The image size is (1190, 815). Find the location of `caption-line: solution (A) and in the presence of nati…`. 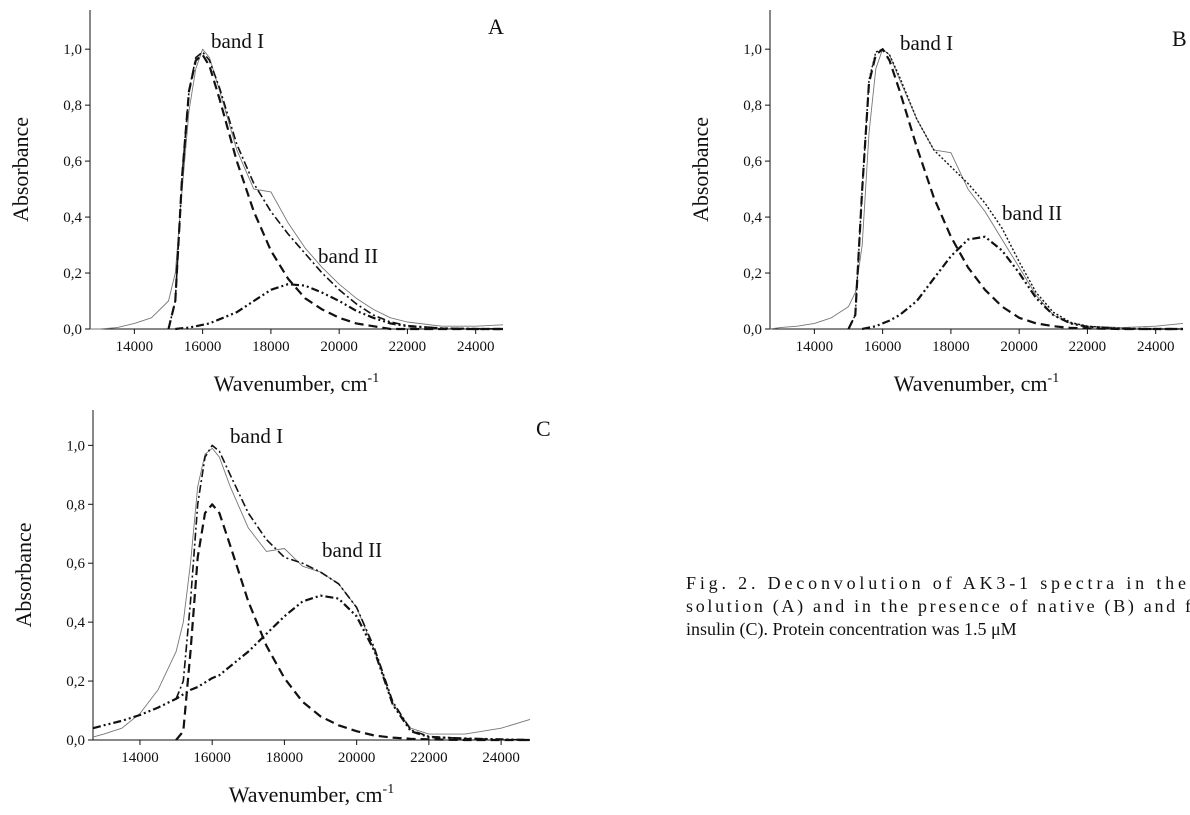

caption-line: solution (A) and in the presence of nati… is located at coordinates (938, 606).